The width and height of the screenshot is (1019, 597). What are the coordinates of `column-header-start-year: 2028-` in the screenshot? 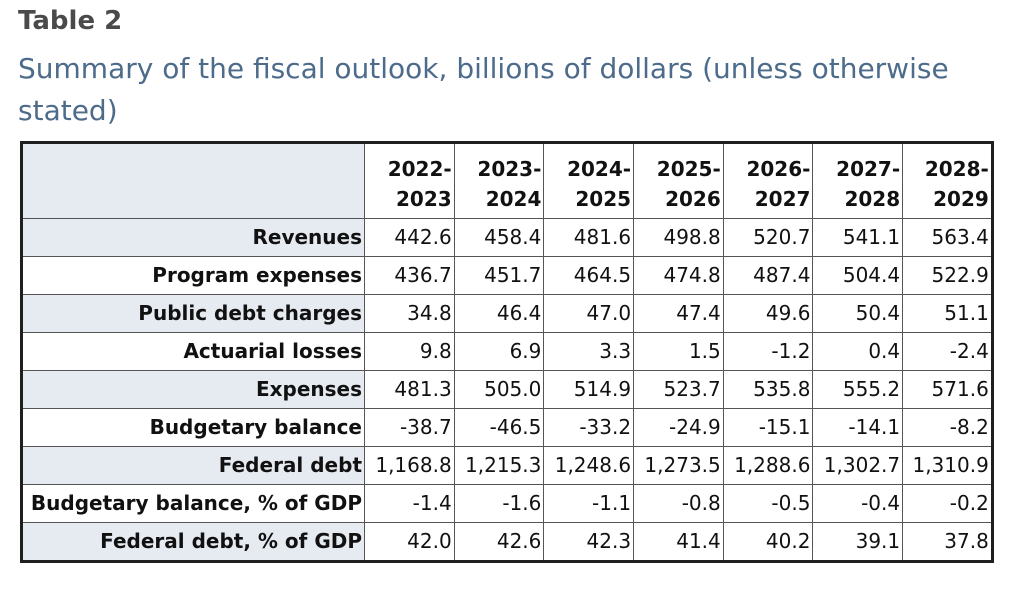 It's located at (956, 169).